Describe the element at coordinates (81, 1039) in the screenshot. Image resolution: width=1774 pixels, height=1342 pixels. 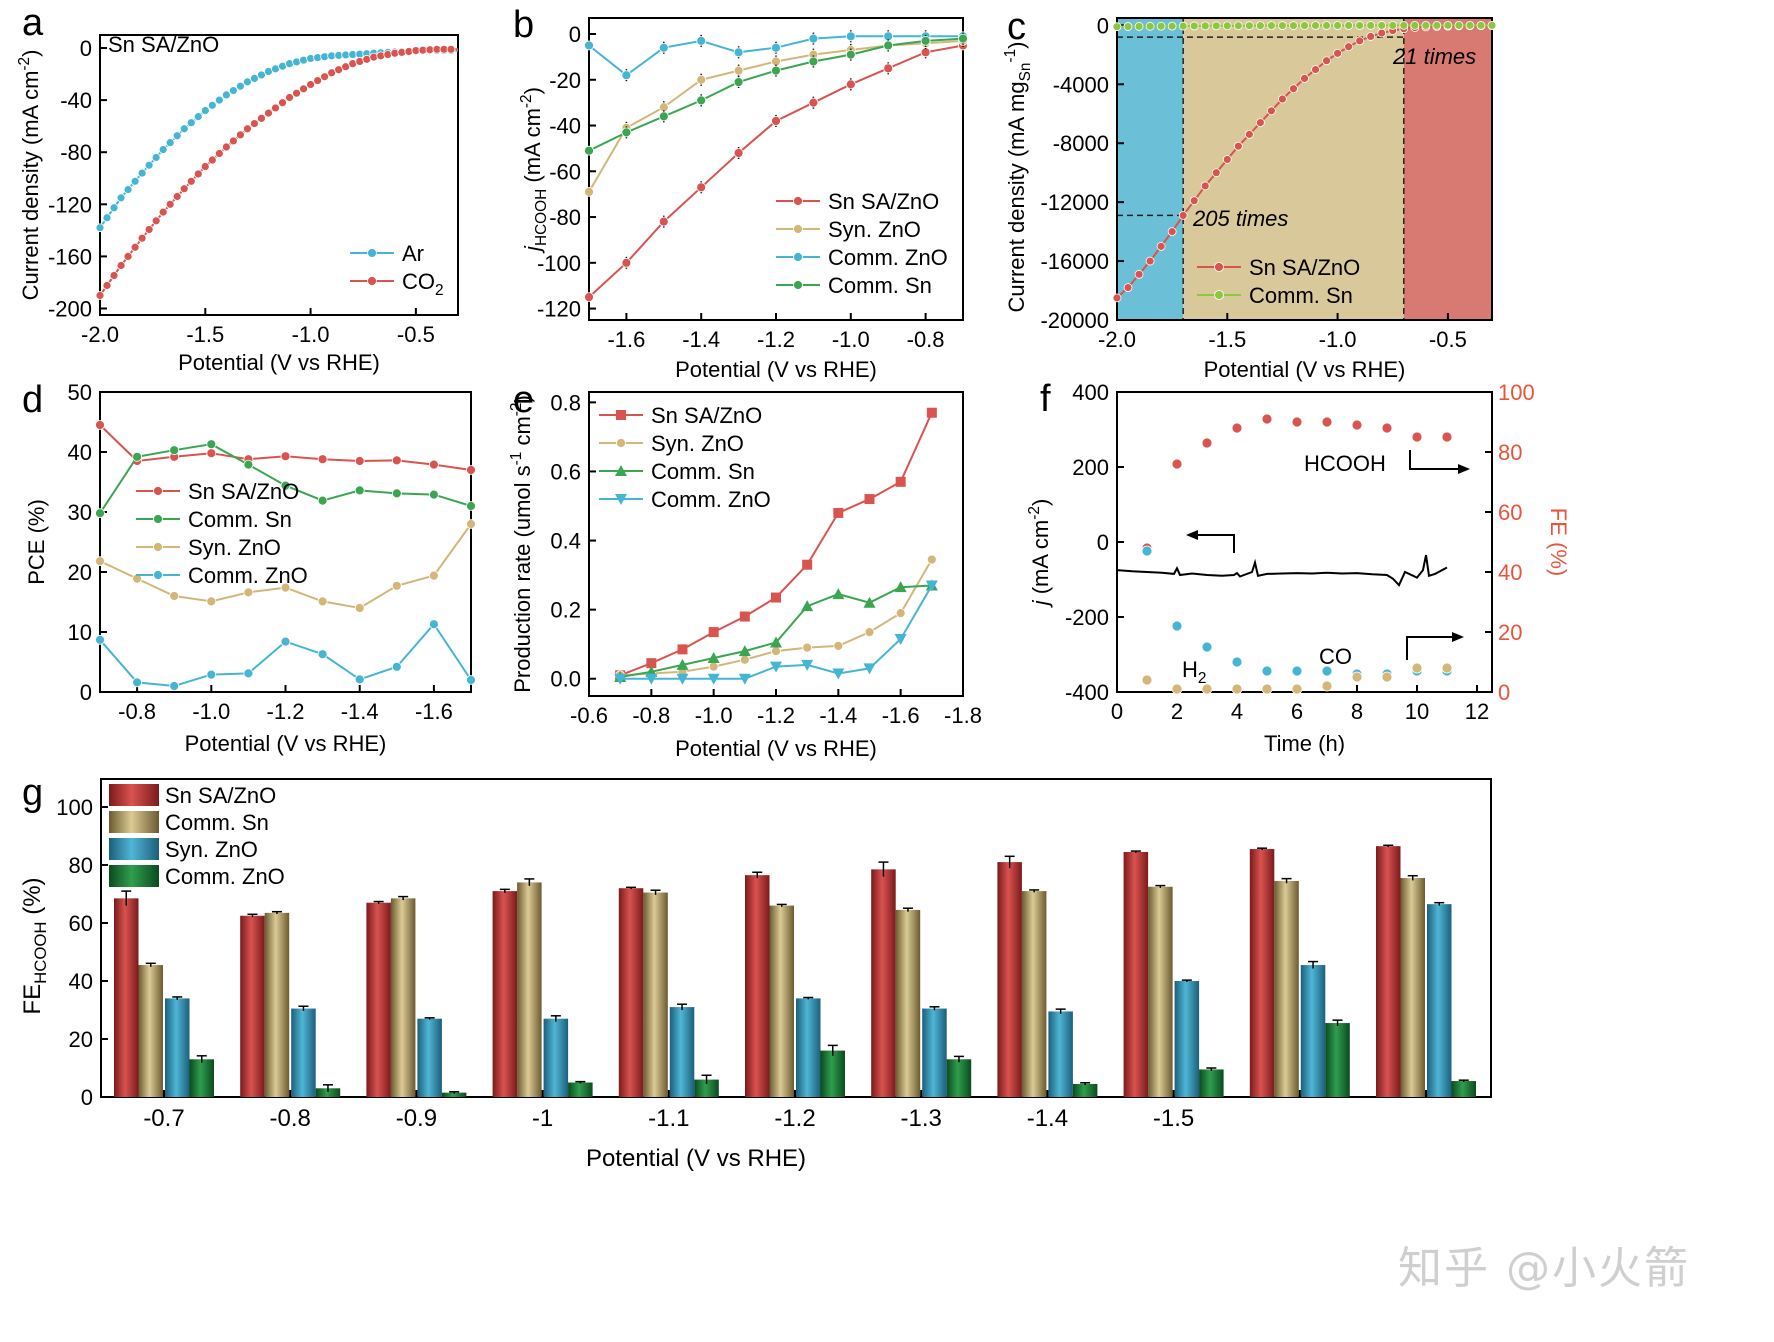
I see `panel-g-ytick-label: 20` at that location.